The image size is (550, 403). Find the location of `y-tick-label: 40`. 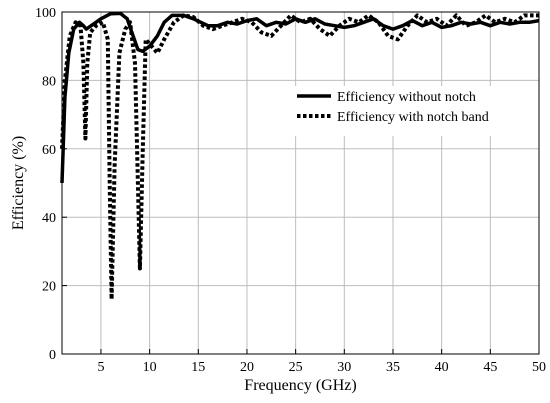

y-tick-label: 40 is located at coordinates (49, 218).